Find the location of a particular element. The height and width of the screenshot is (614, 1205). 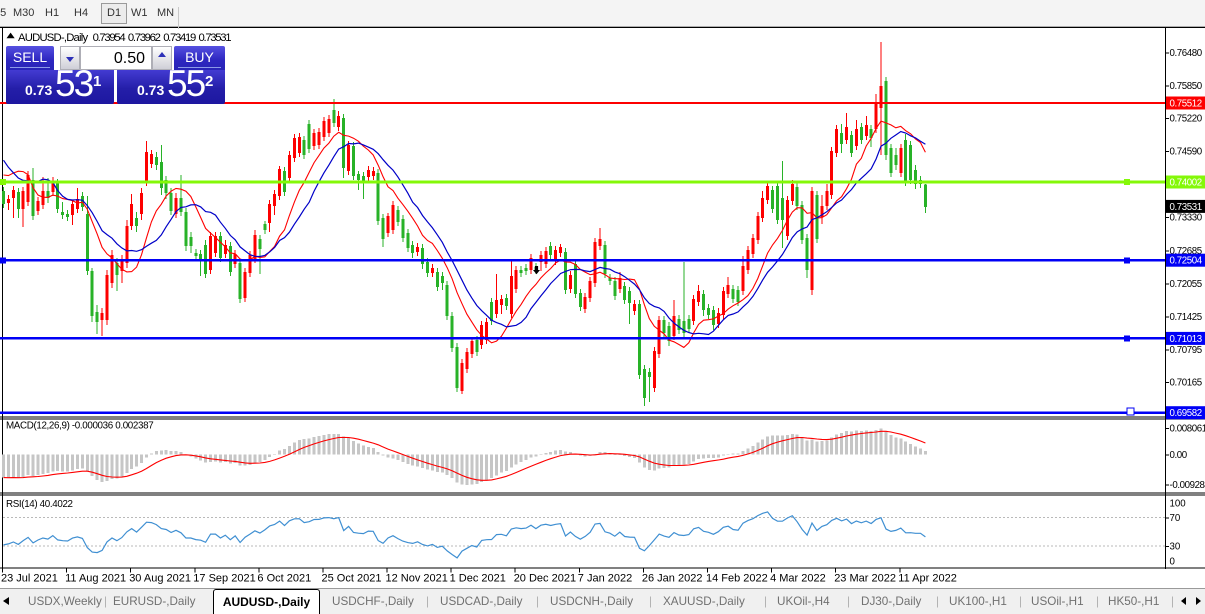

svg-text: 0.73330 is located at coordinates (1186, 217).